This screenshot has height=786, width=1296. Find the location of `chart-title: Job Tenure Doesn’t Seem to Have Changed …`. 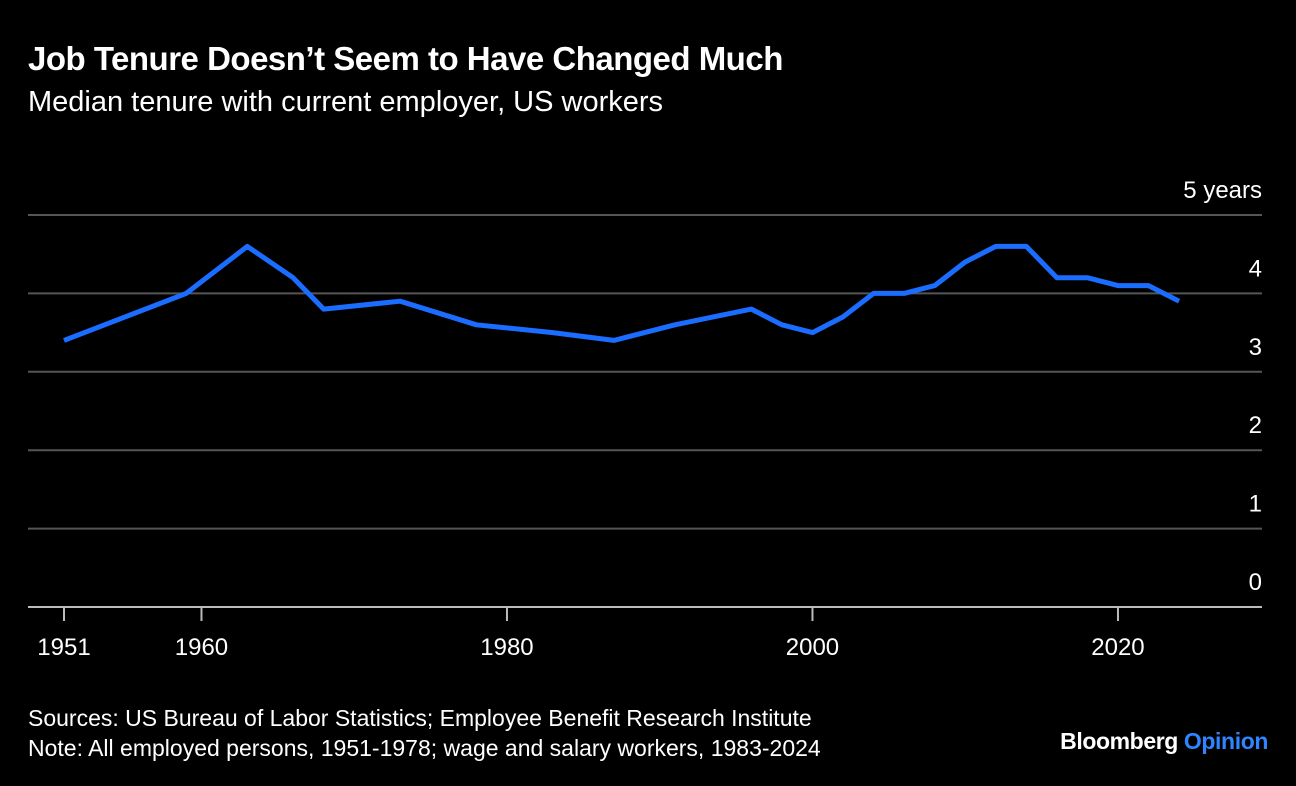

chart-title: Job Tenure Doesn’t Seem to Have Changed … is located at coordinates (405, 58).